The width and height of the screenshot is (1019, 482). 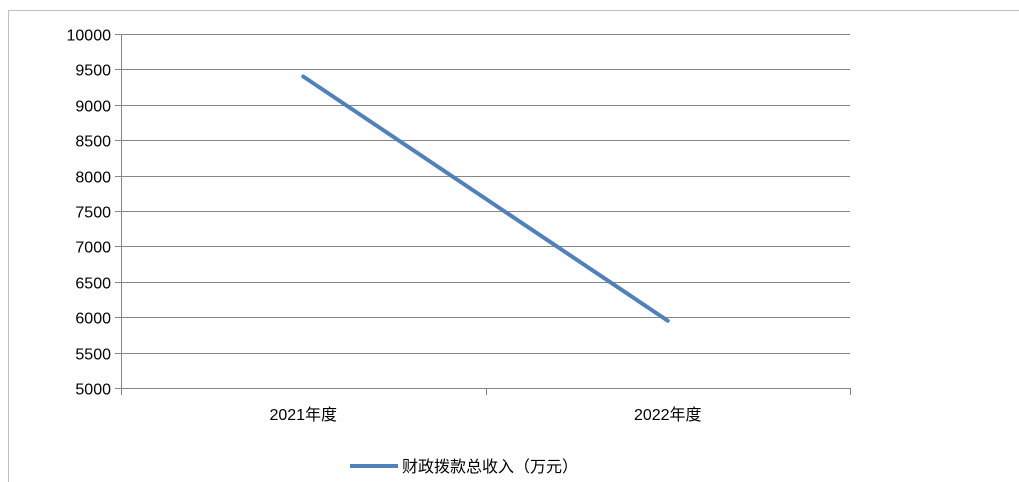 What do you see at coordinates (93, 71) in the screenshot?
I see `y-tick-label: 9500` at bounding box center [93, 71].